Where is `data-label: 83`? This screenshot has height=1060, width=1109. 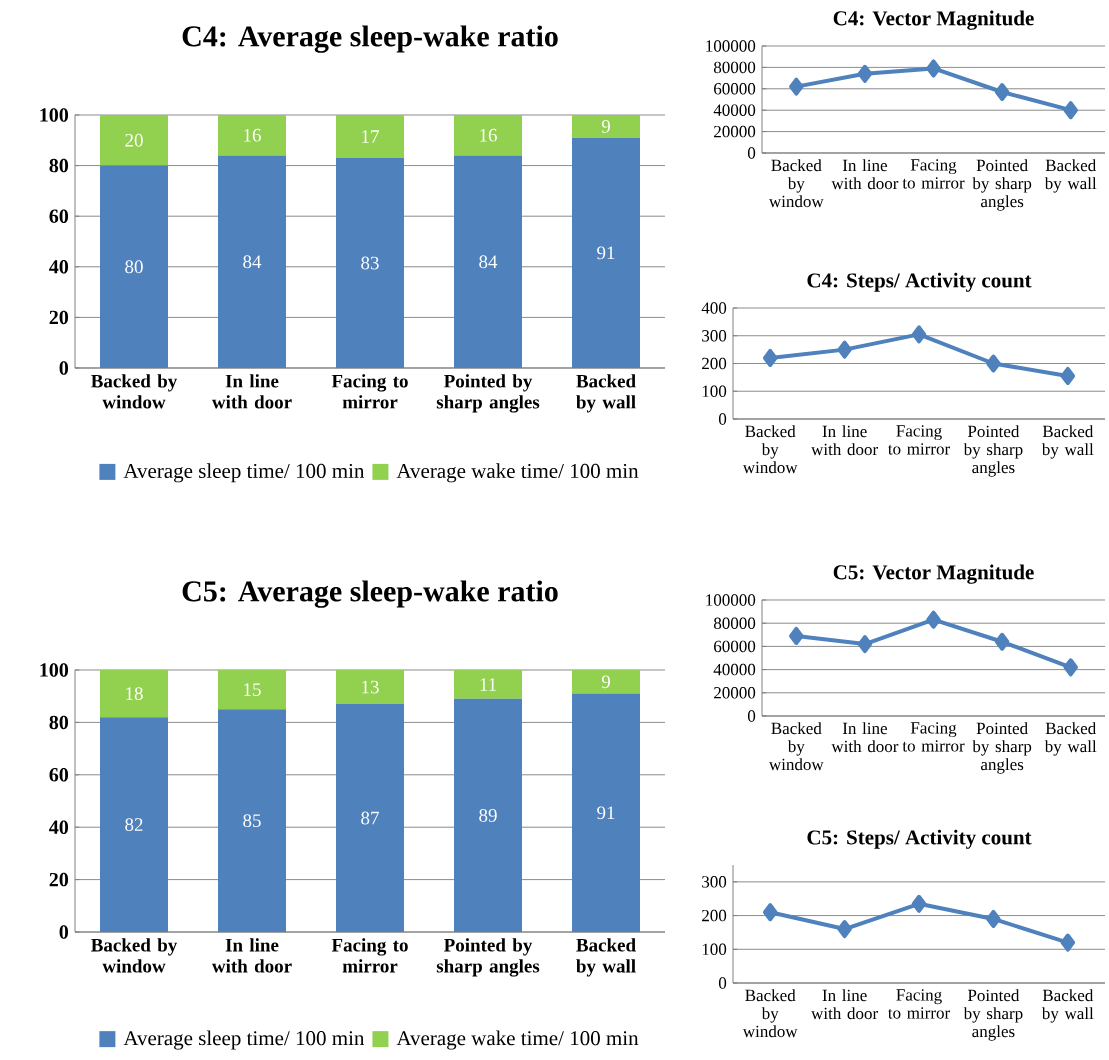 data-label: 83 is located at coordinates (370, 263).